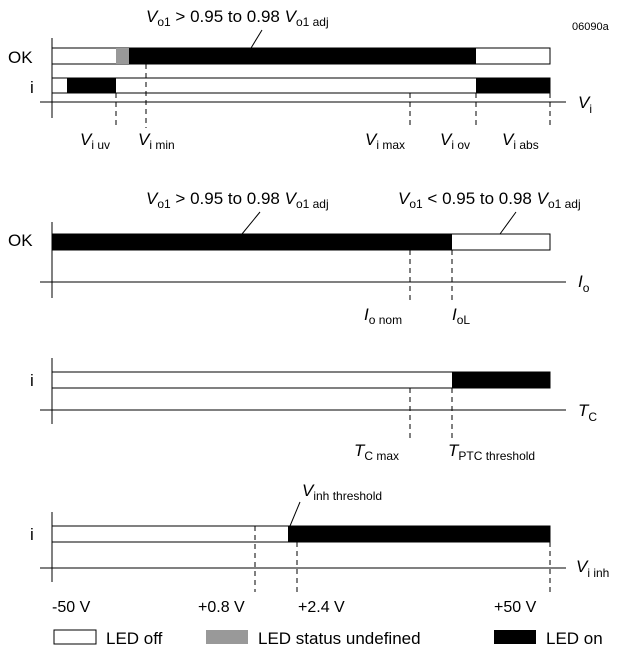 Image resolution: width=621 pixels, height=654 pixels. What do you see at coordinates (587, 412) in the screenshot?
I see `axis-label-tc: TC` at bounding box center [587, 412].